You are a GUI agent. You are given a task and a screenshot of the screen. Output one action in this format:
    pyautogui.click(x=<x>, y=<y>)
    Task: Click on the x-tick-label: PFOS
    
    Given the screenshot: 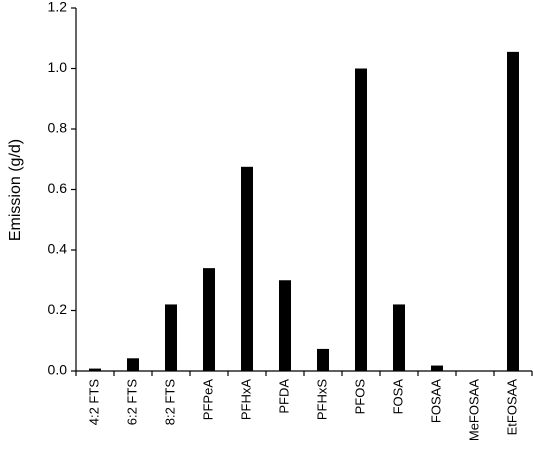 What is the action you would take?
    pyautogui.click(x=359, y=397)
    